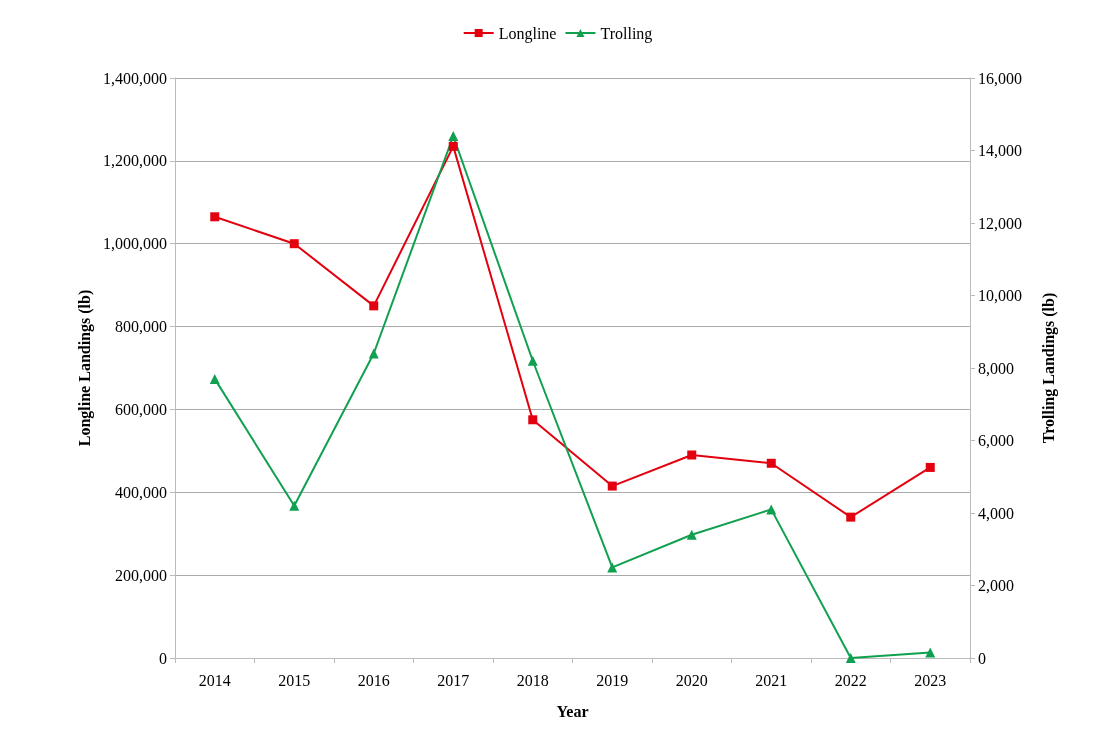  What do you see at coordinates (626, 33) in the screenshot?
I see `legend-label: Trolling` at bounding box center [626, 33].